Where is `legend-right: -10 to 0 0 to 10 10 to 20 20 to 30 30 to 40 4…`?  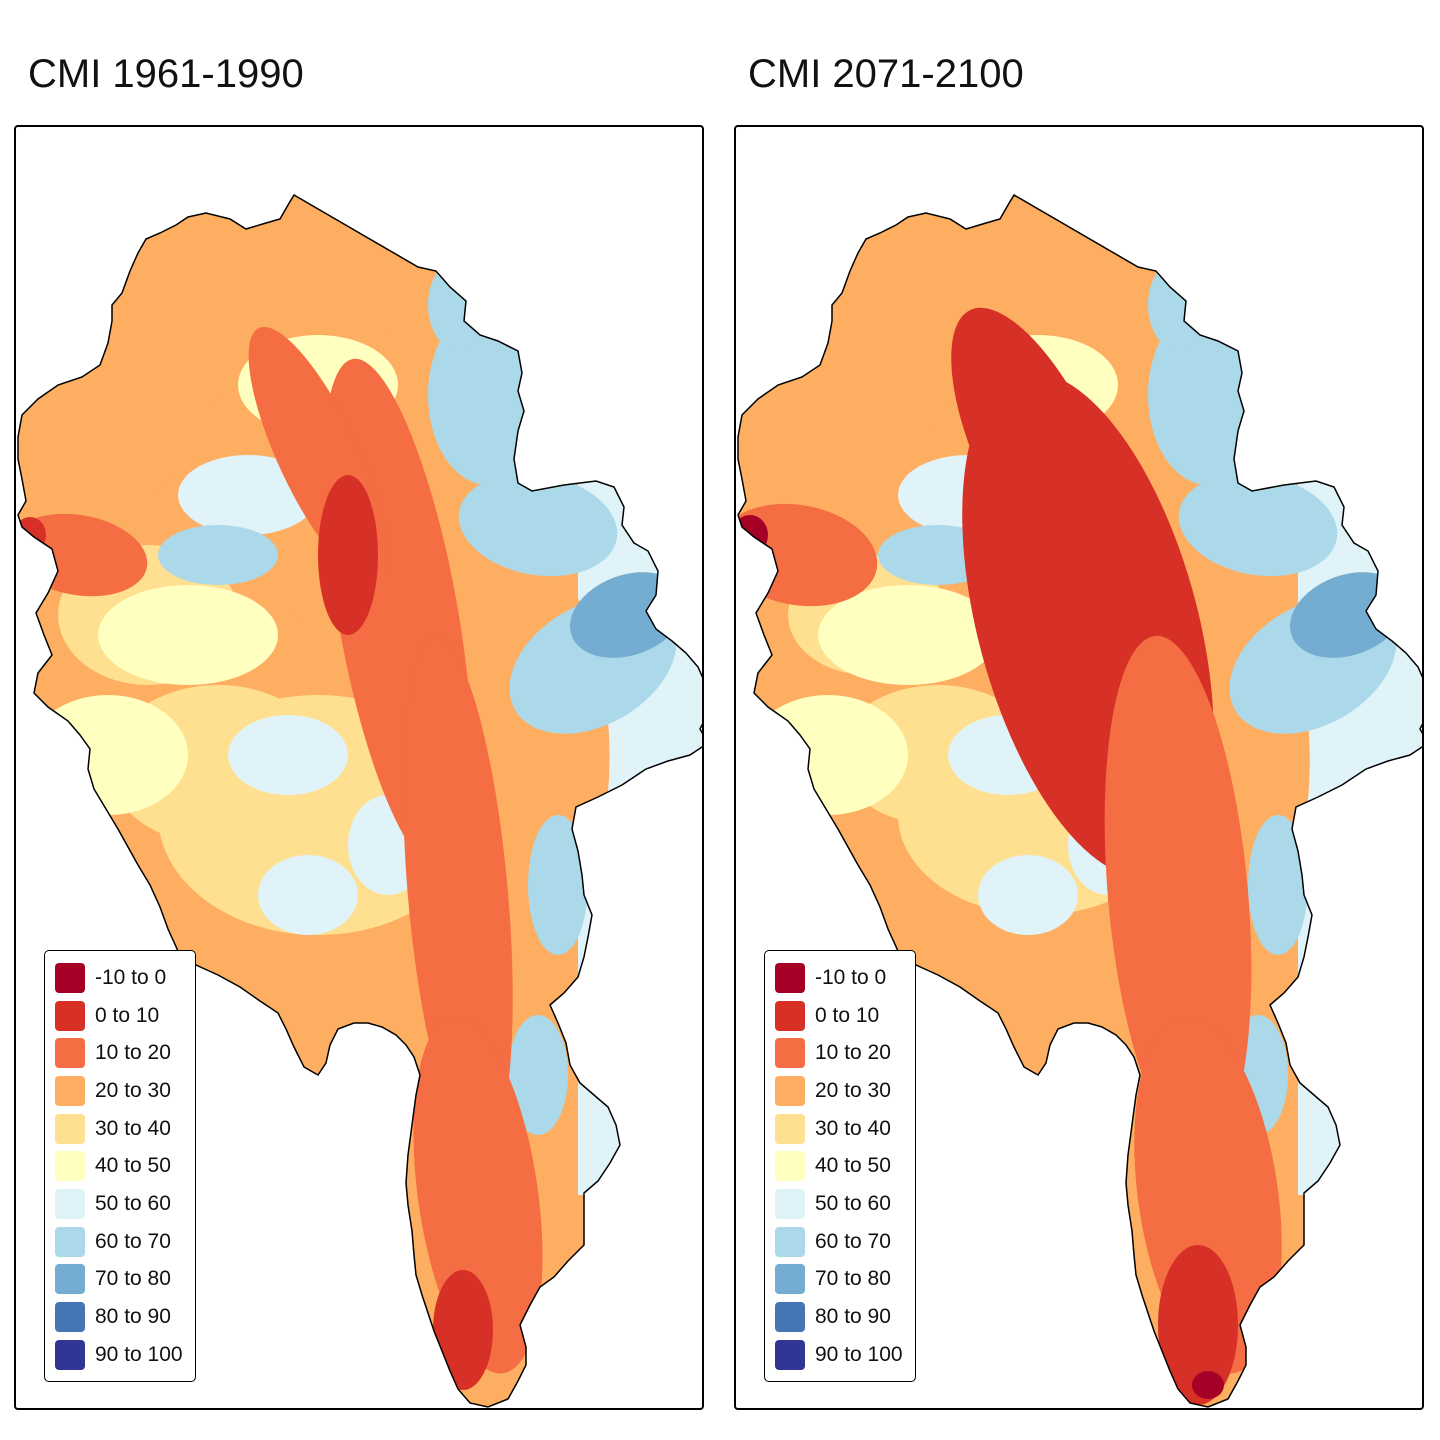
legend-right: -10 to 0 0 to 10 10 to 20 20 to 30 30 to 40 4… is located at coordinates (840, 1166).